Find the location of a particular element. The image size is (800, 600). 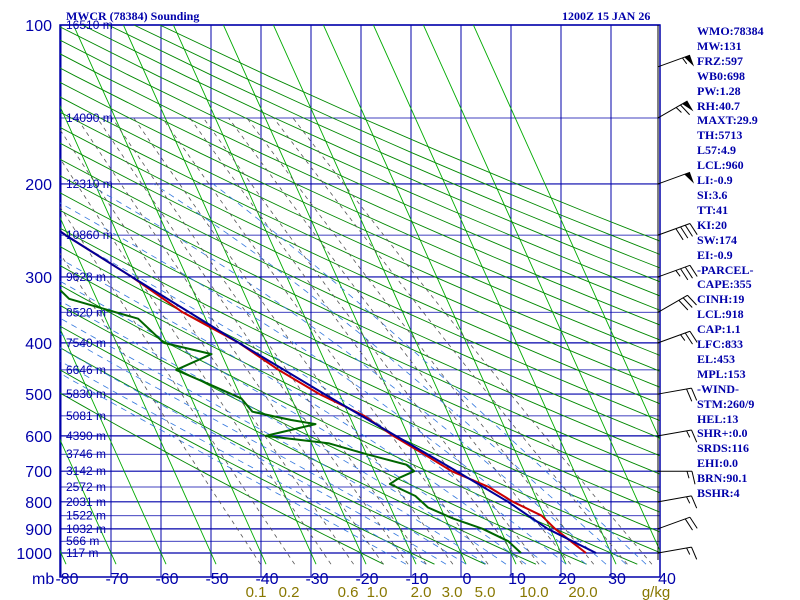

index-value: MPL:153 is located at coordinates (721, 373).